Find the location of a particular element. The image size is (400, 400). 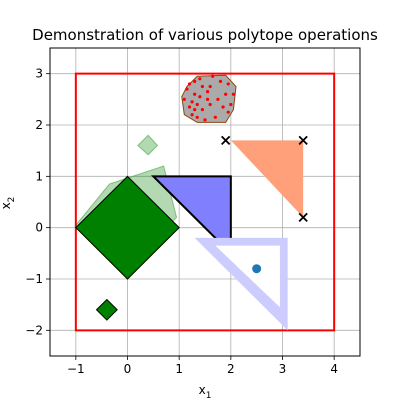

x-tick-label: 0 is located at coordinates (128, 369).